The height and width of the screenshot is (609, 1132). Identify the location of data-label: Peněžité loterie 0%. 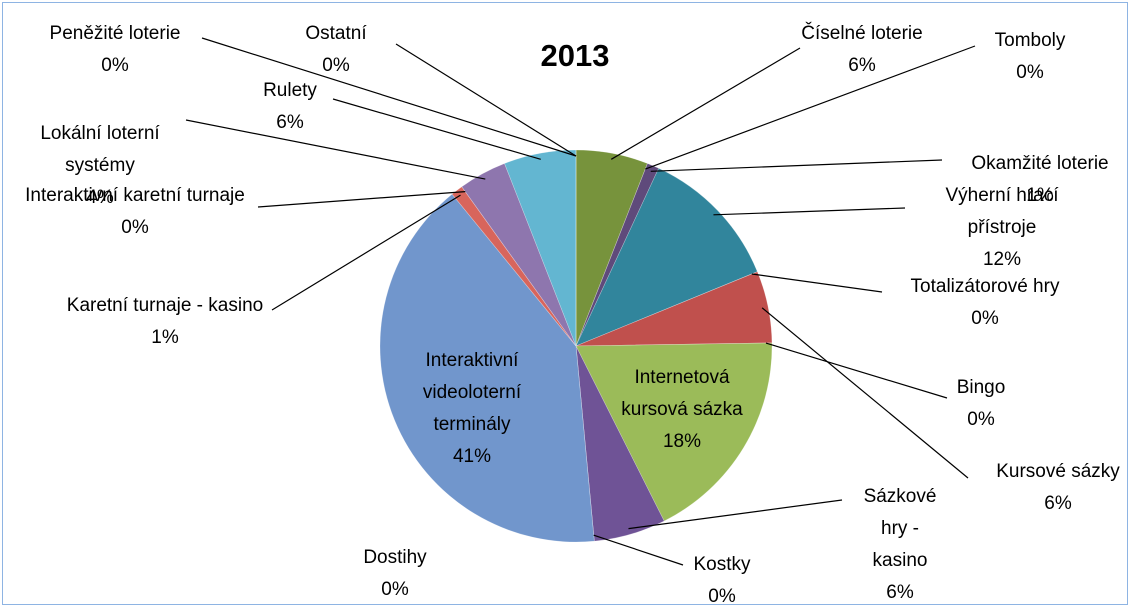
(115, 50).